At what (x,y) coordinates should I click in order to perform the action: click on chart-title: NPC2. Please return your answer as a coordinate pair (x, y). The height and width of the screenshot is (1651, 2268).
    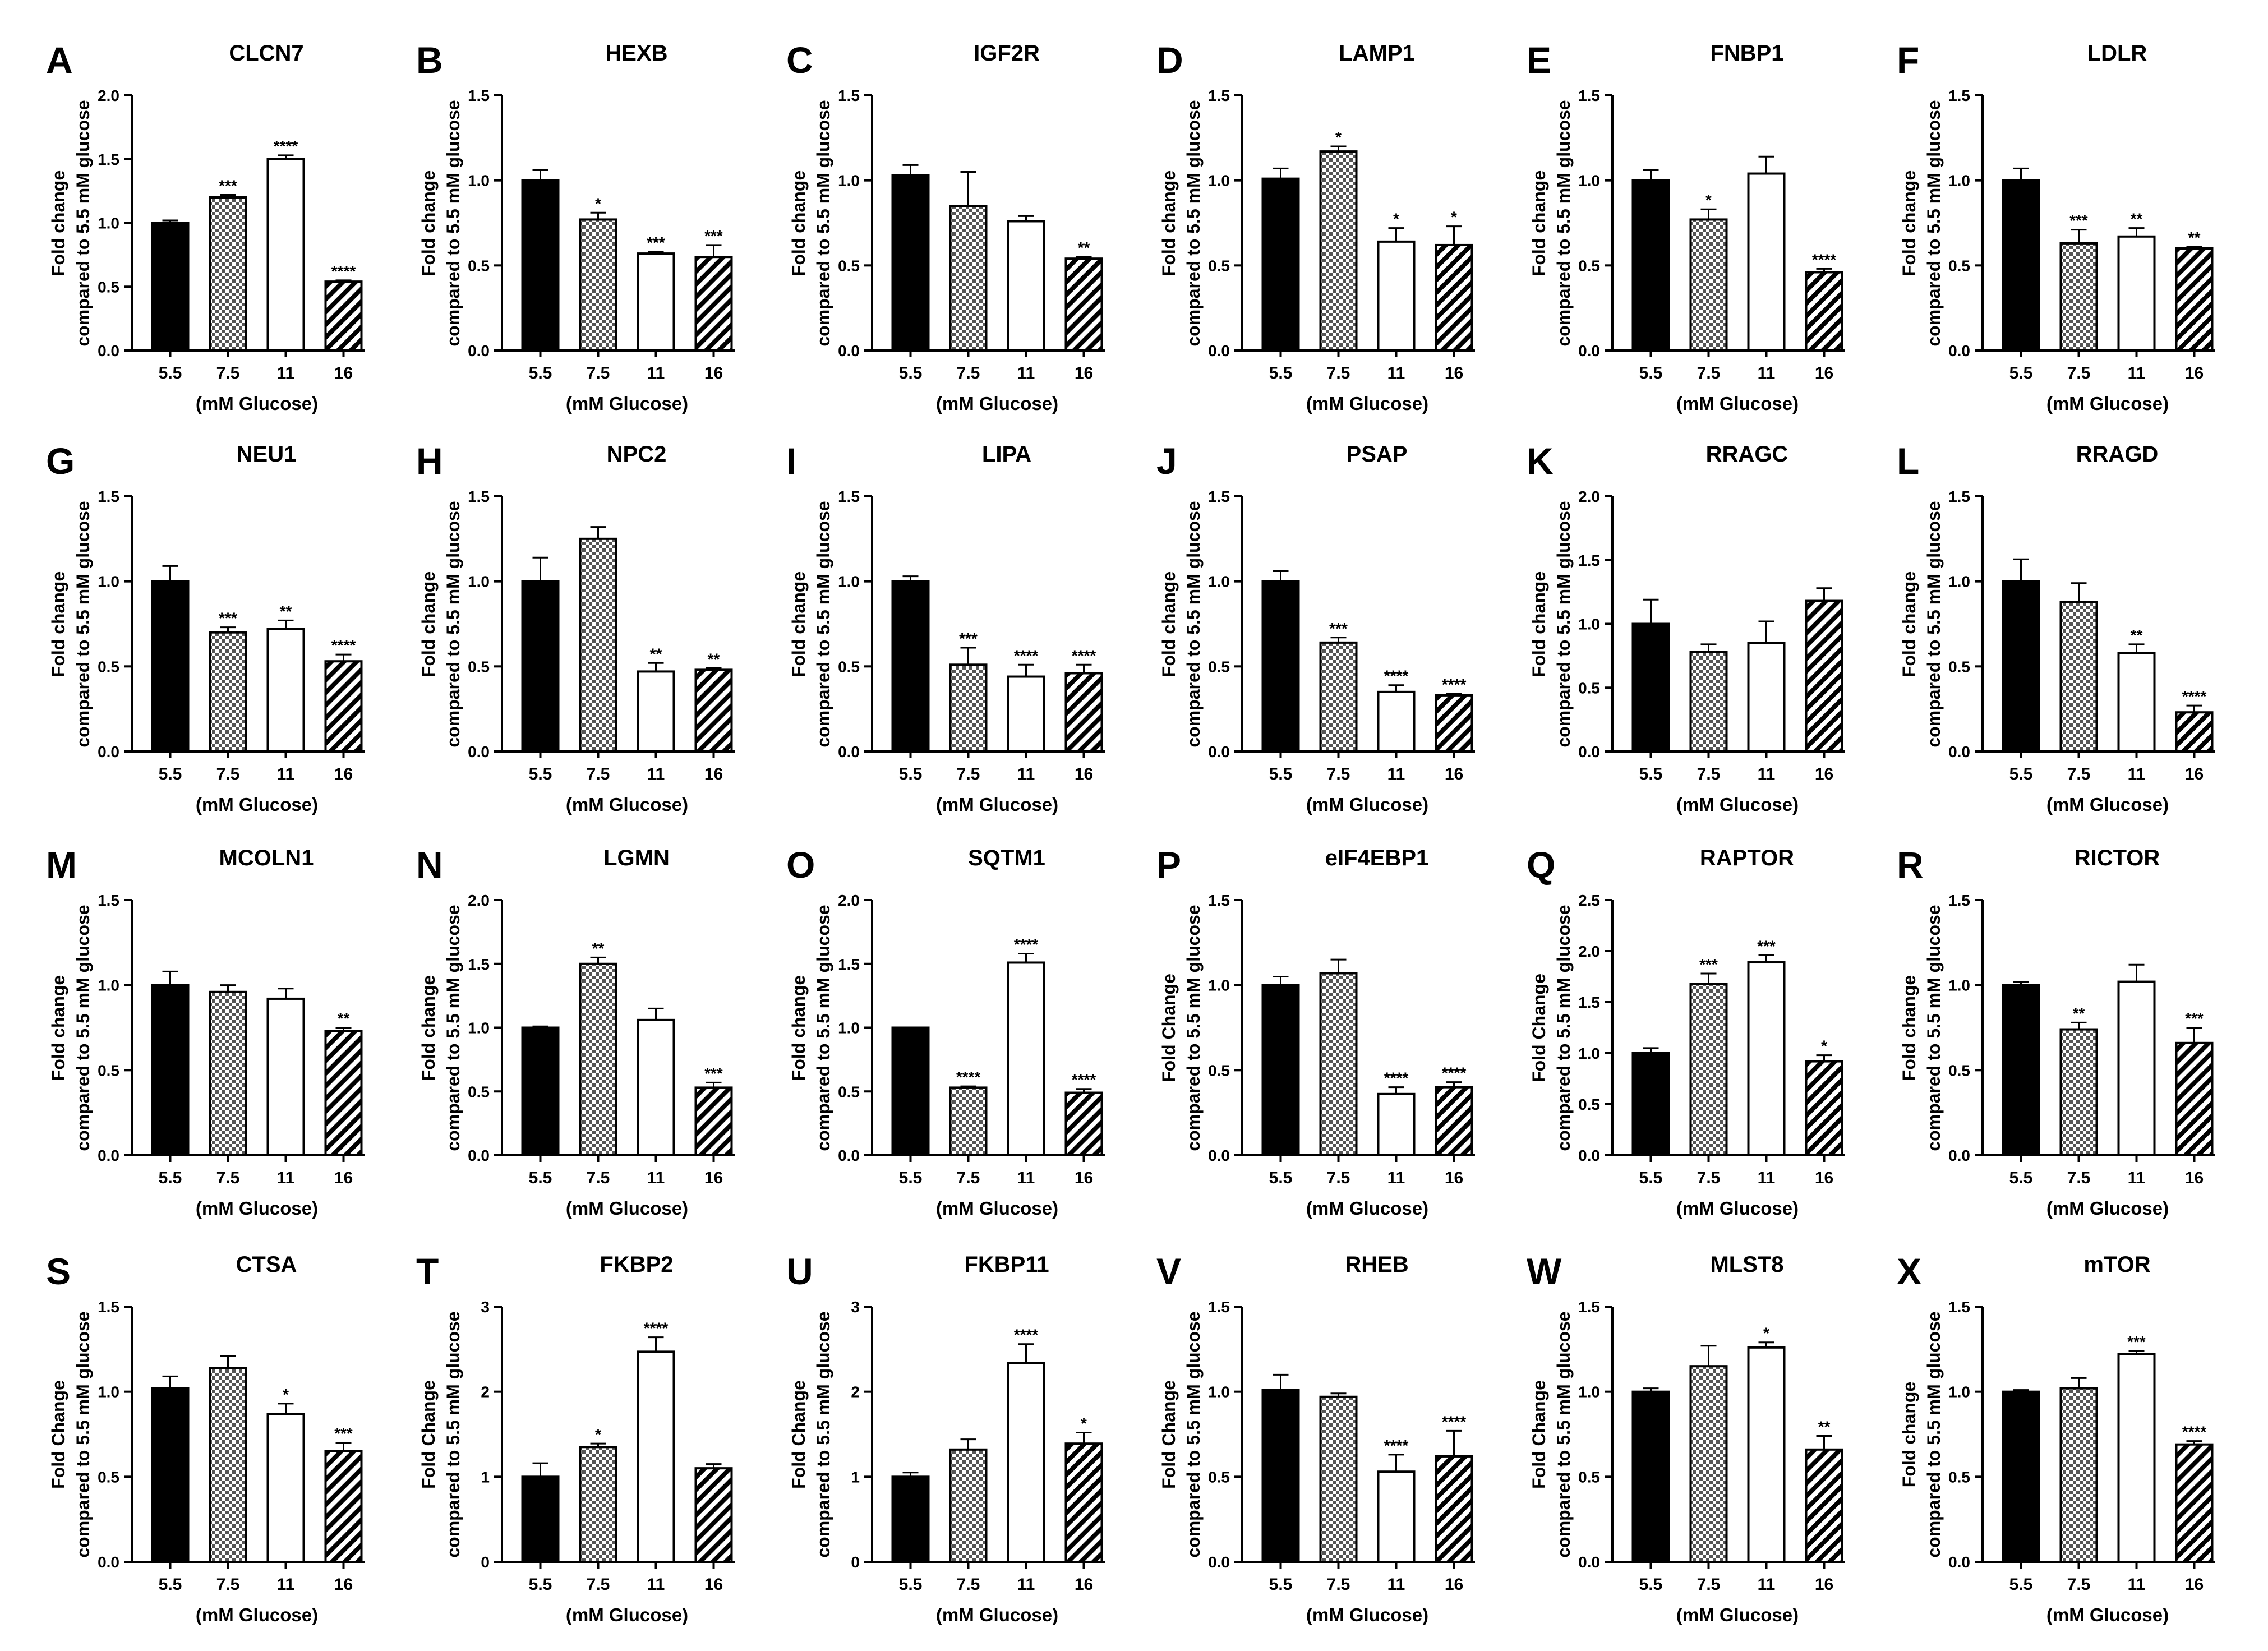
    Looking at the image, I should click on (637, 454).